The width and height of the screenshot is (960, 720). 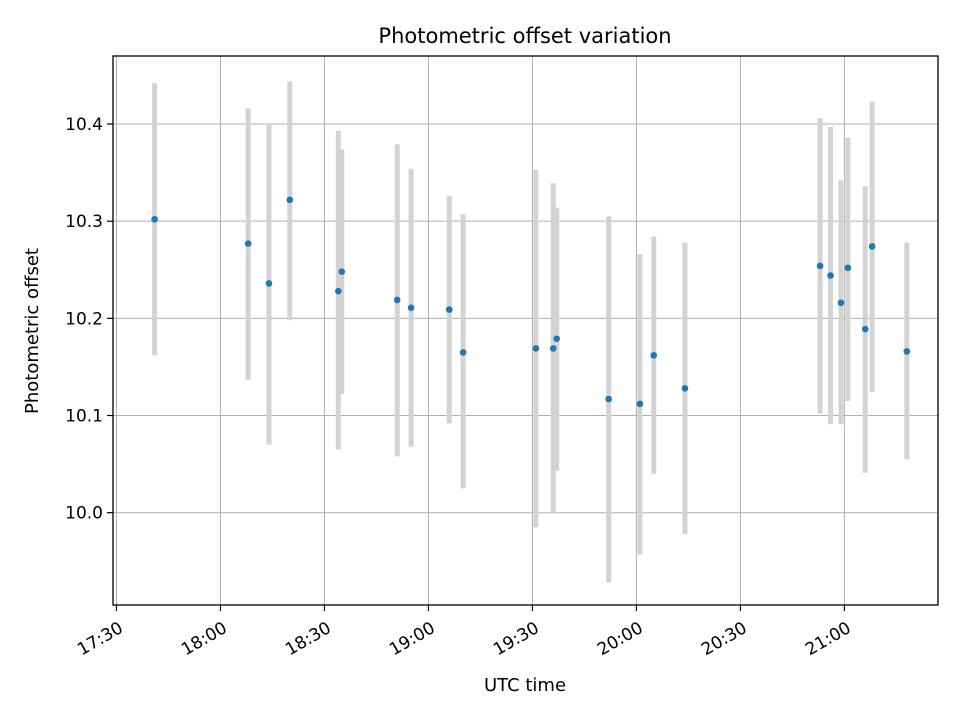 What do you see at coordinates (620, 639) in the screenshot?
I see `x-tick-label: 20:00` at bounding box center [620, 639].